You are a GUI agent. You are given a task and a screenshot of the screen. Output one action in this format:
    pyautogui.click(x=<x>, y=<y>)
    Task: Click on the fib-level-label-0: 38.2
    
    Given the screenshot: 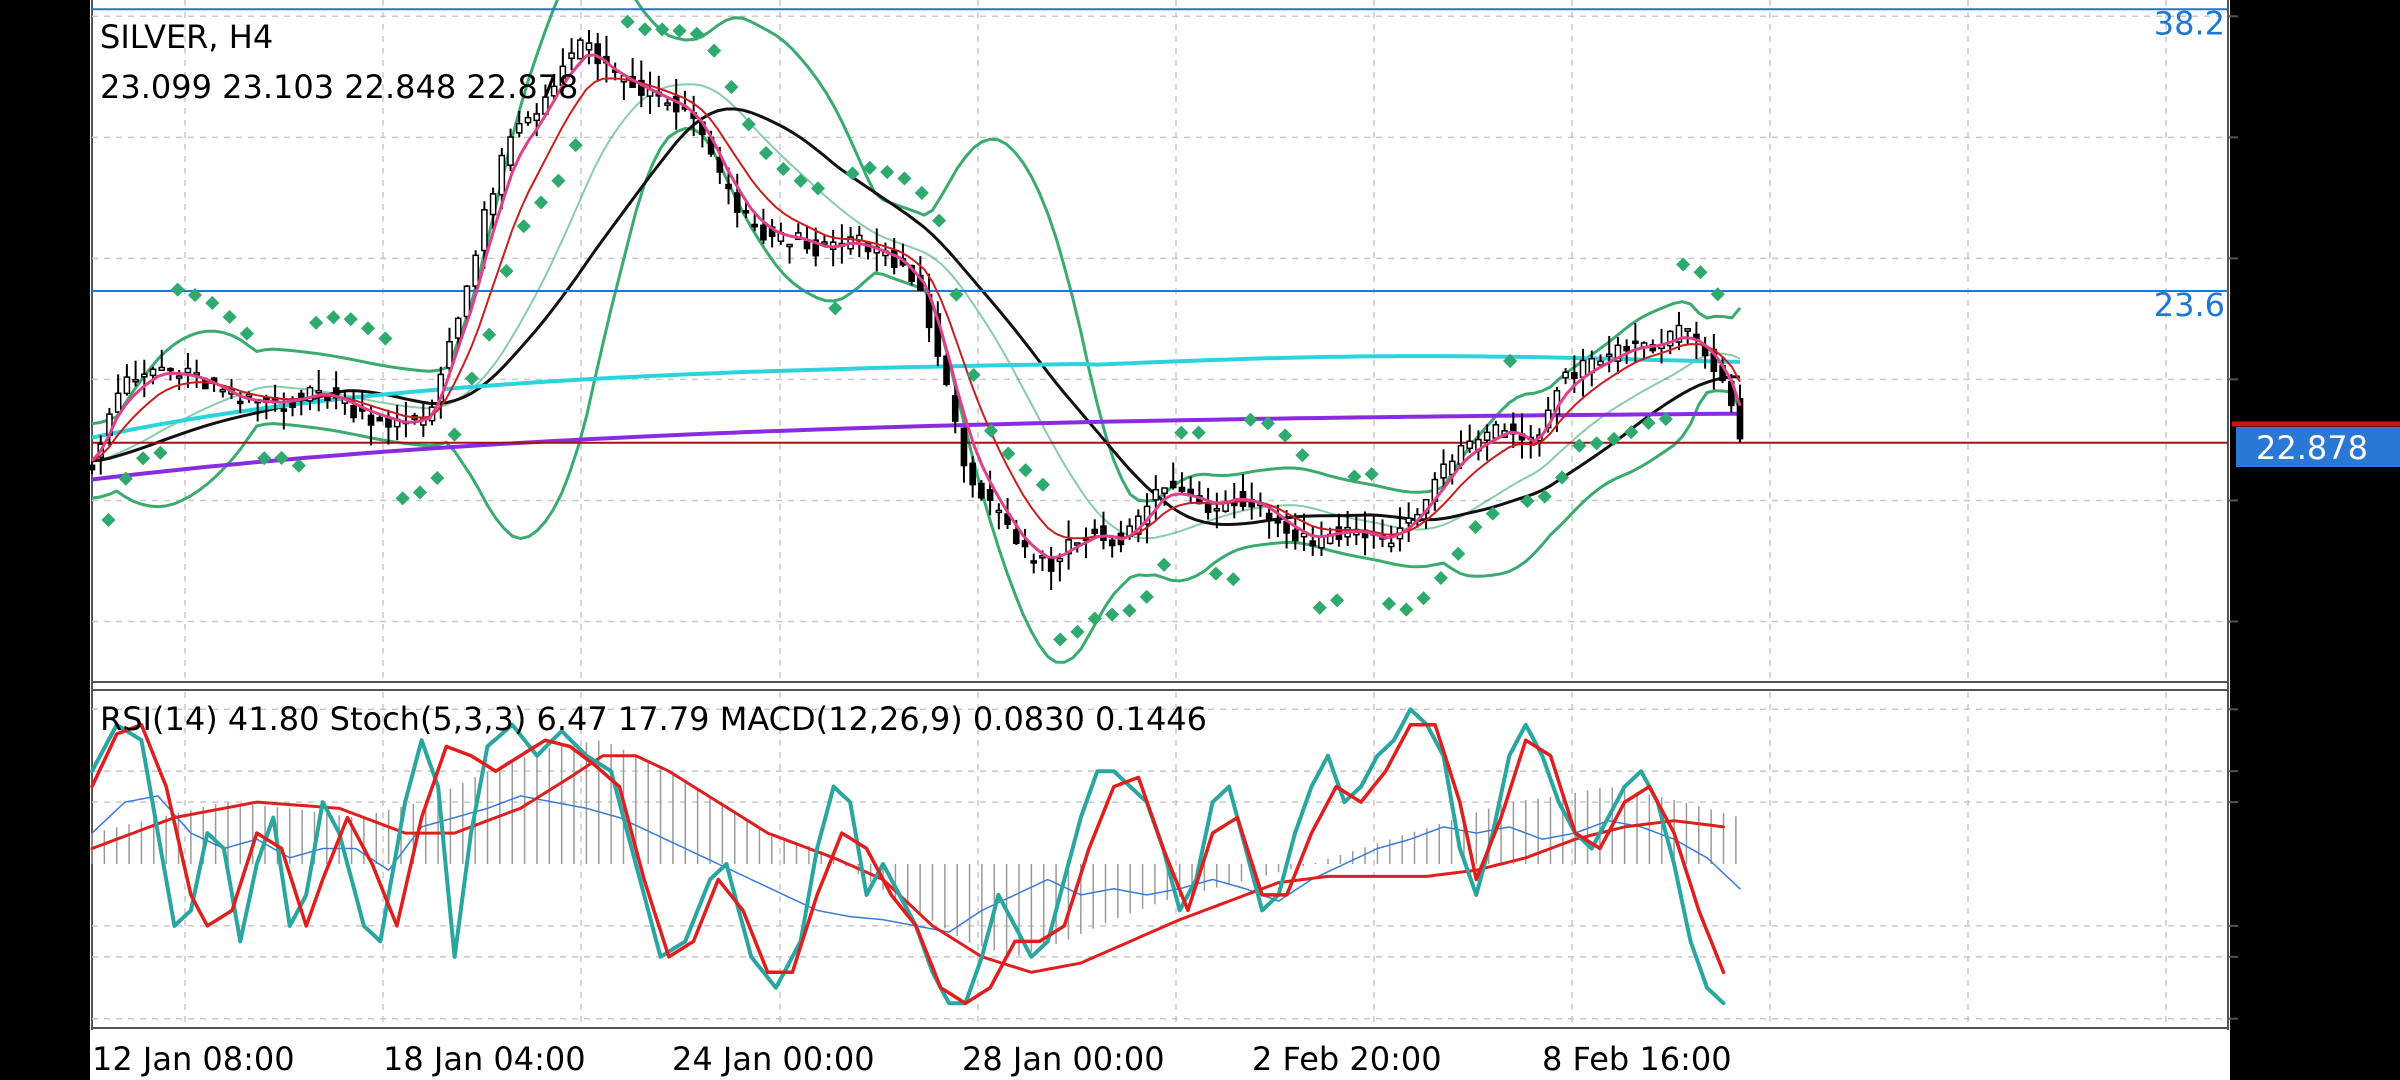 What is the action you would take?
    pyautogui.click(x=2189, y=23)
    